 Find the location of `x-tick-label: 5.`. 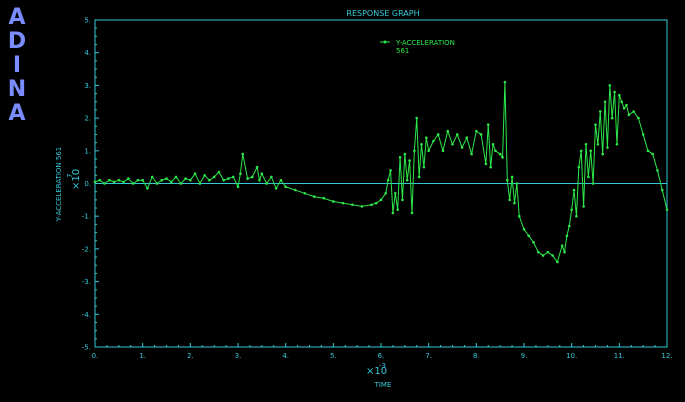

x-tick-label: 5. is located at coordinates (333, 356).